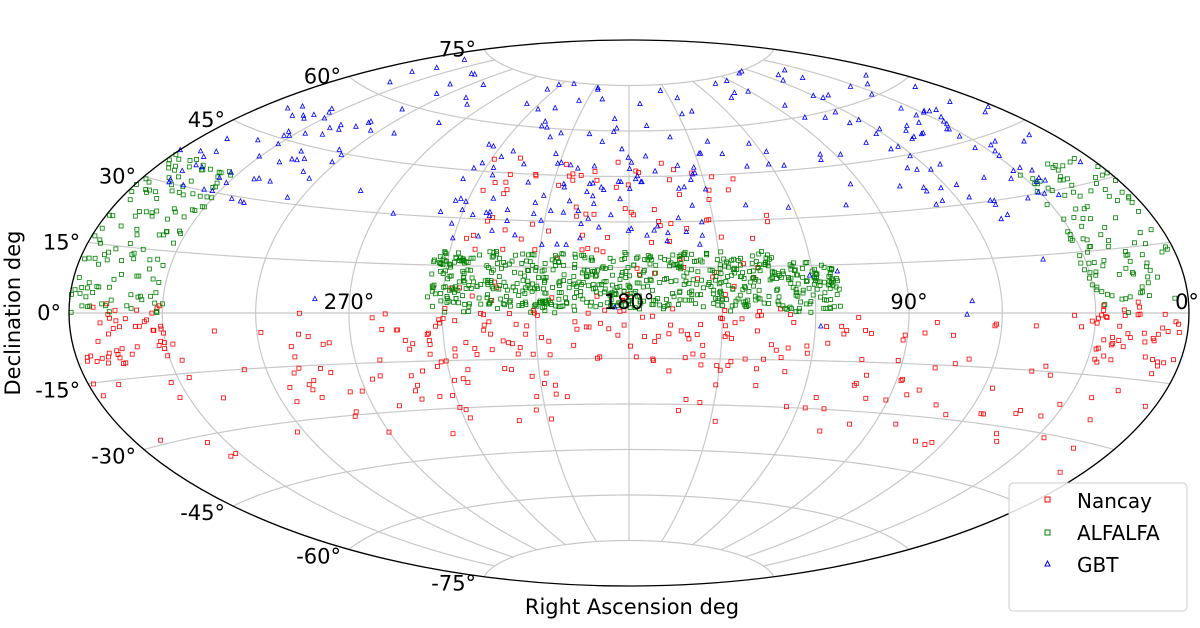 The height and width of the screenshot is (628, 1200). I want to click on x-tick-label: 0°, so click(1187, 302).